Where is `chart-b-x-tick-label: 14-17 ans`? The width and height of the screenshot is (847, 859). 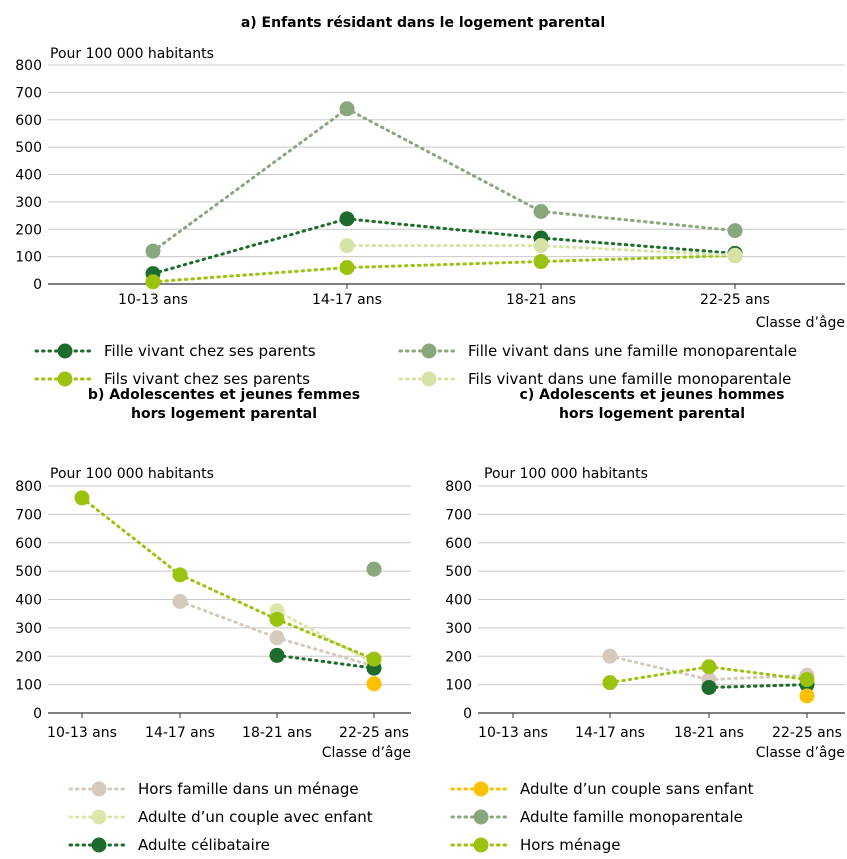
chart-b-x-tick-label: 14-17 ans is located at coordinates (180, 733).